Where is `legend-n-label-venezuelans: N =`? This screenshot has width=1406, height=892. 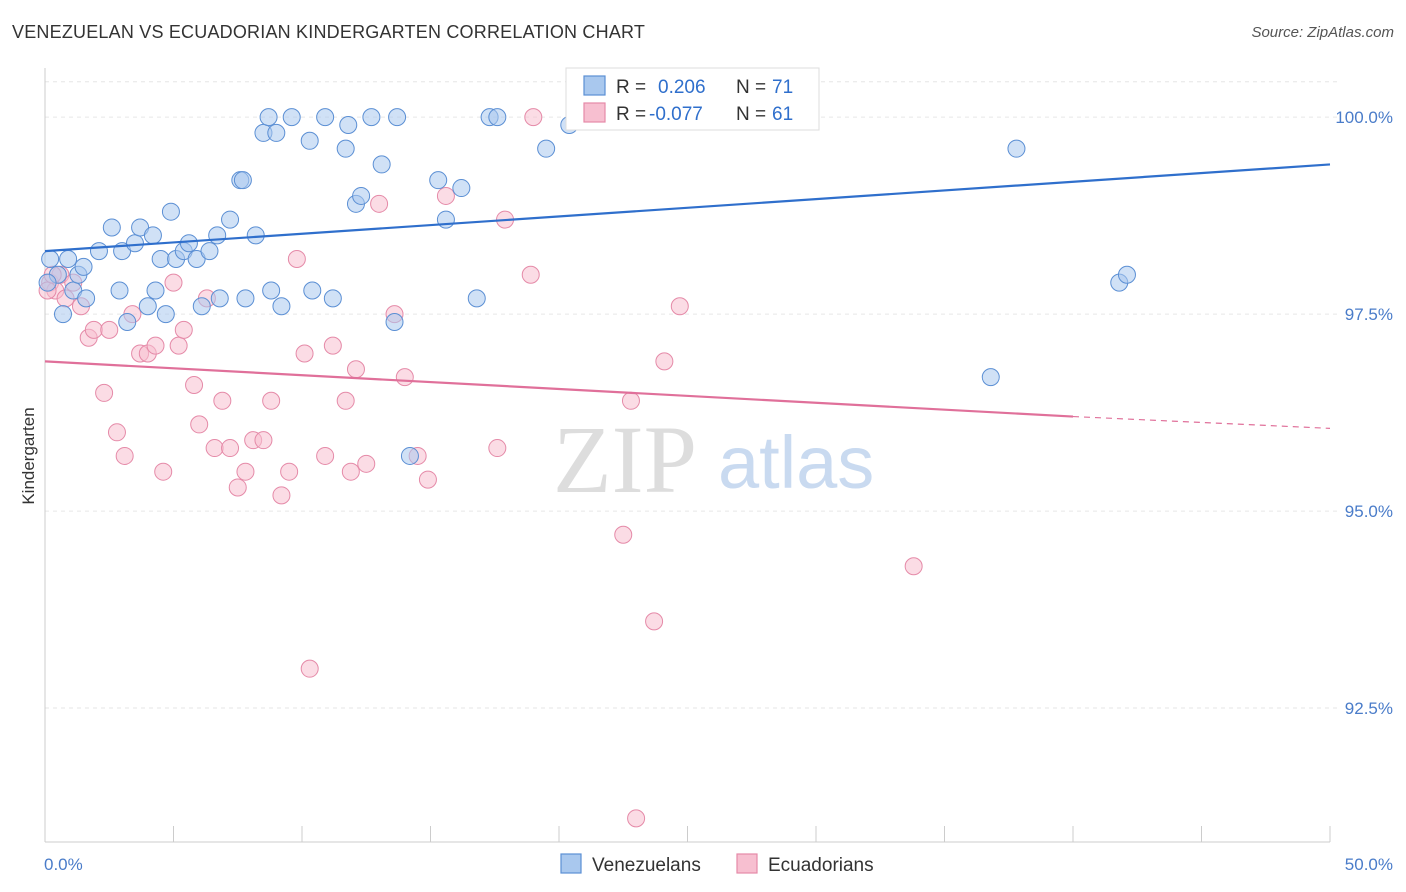 legend-n-label-venezuelans: N = is located at coordinates (751, 87).